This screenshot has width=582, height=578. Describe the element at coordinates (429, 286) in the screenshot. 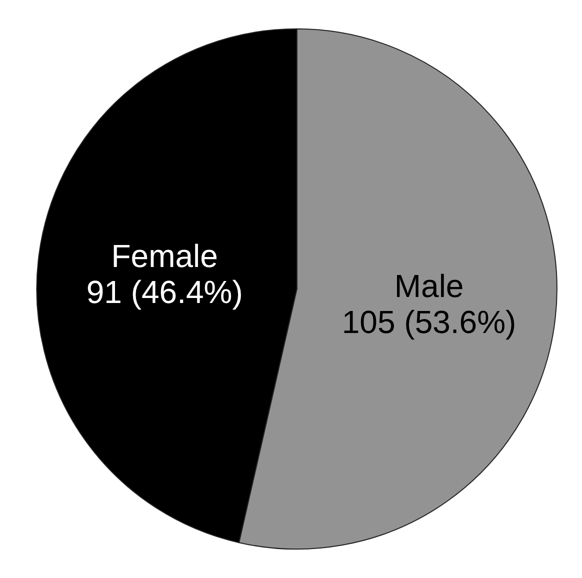

I see `slice-label: Male` at that location.